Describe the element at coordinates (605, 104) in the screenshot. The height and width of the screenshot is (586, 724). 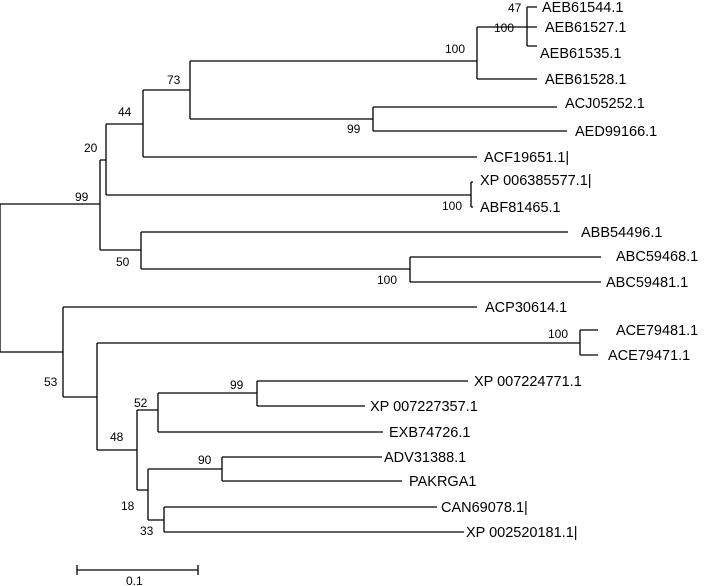
I see `taxon-label: ACJ05252.1` at that location.